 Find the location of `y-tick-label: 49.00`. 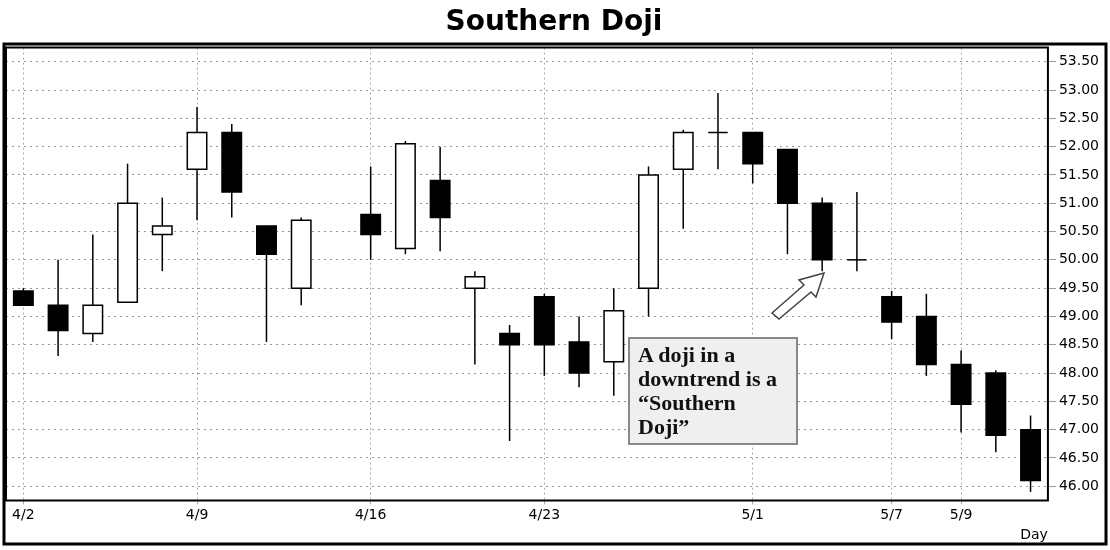

y-tick-label: 49.00 is located at coordinates (1079, 315).